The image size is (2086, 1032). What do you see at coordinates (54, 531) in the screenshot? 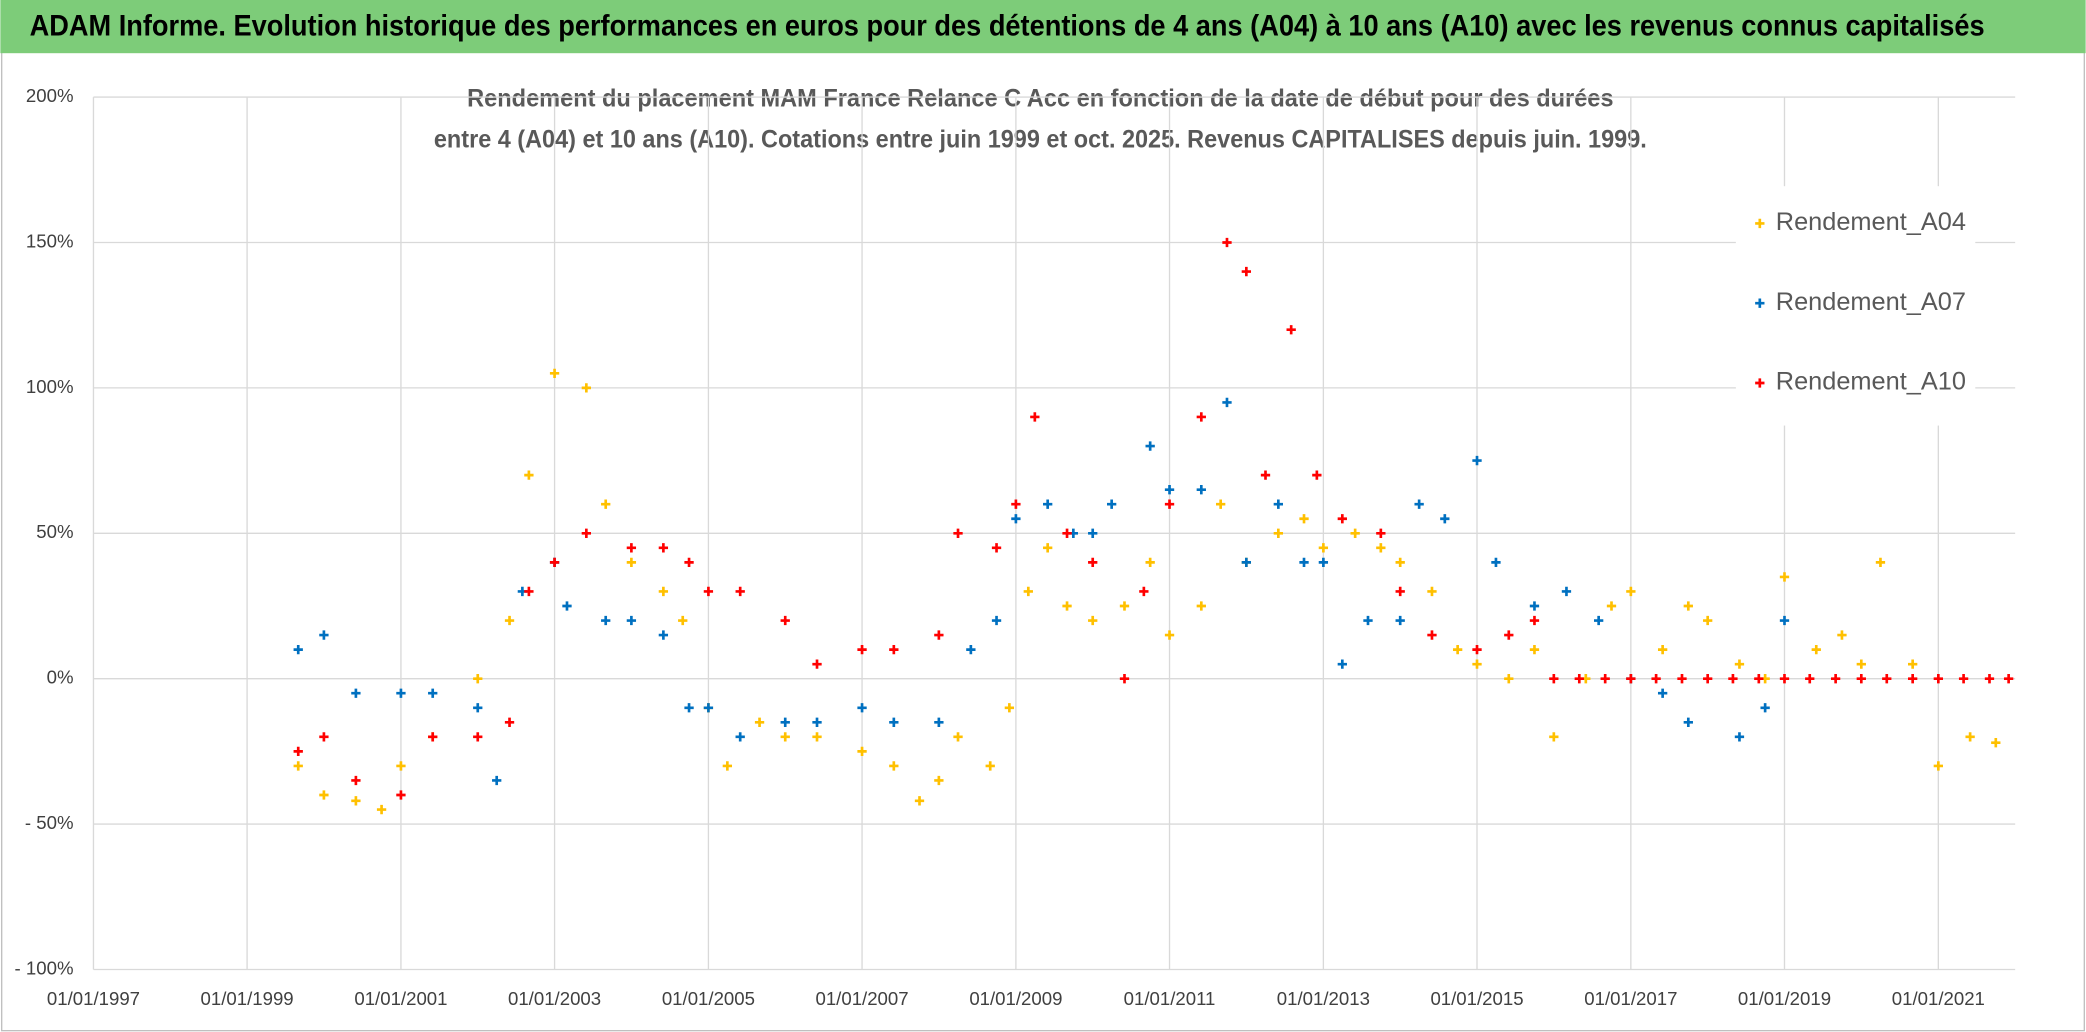
I see `y-tick-label: 50%` at bounding box center [54, 531].